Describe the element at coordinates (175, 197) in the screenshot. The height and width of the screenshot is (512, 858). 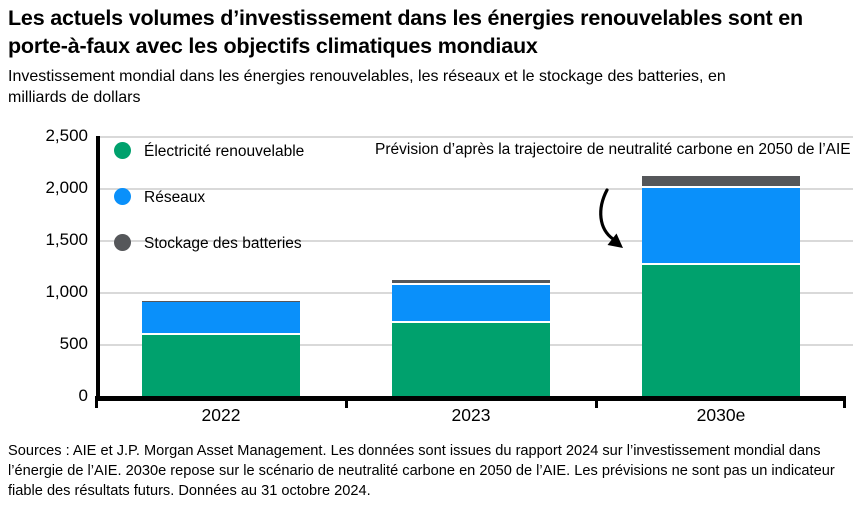
I see `legend-label: Réseaux` at that location.